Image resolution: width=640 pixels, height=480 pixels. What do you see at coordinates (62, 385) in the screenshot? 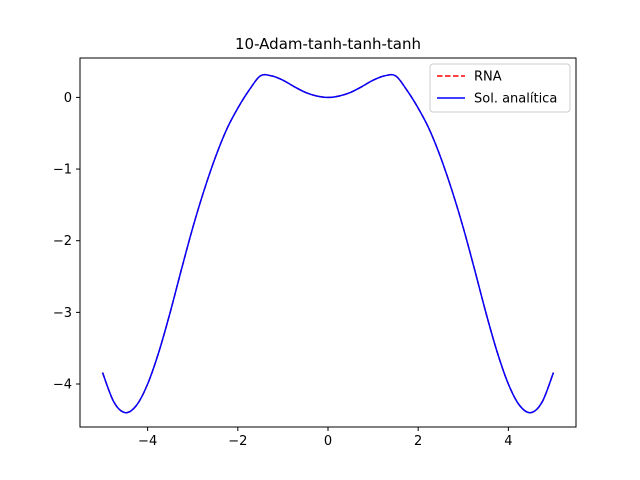
I see `y-tick-label: −4` at bounding box center [62, 385].